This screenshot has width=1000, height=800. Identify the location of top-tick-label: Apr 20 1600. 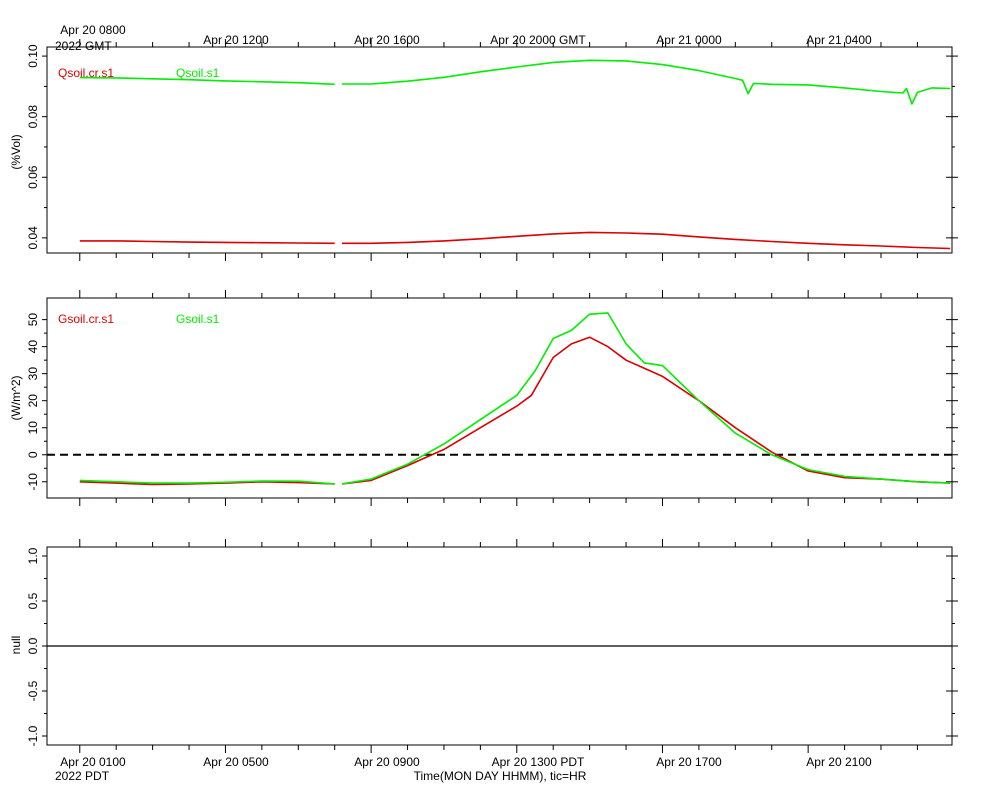
(387, 40).